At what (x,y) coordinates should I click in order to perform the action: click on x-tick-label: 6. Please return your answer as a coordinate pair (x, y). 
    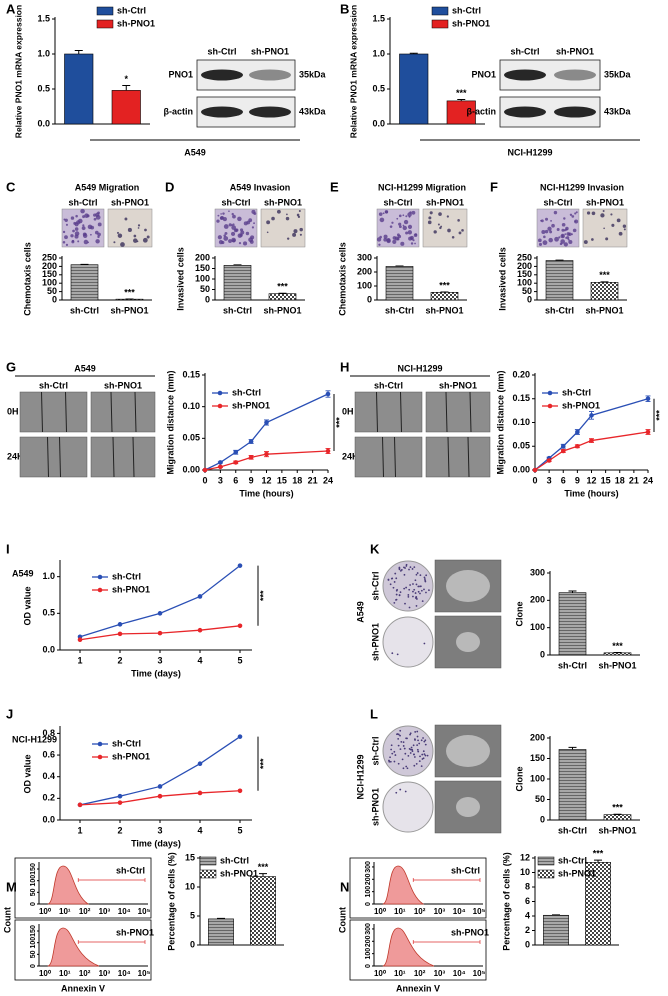
    Looking at the image, I should click on (563, 480).